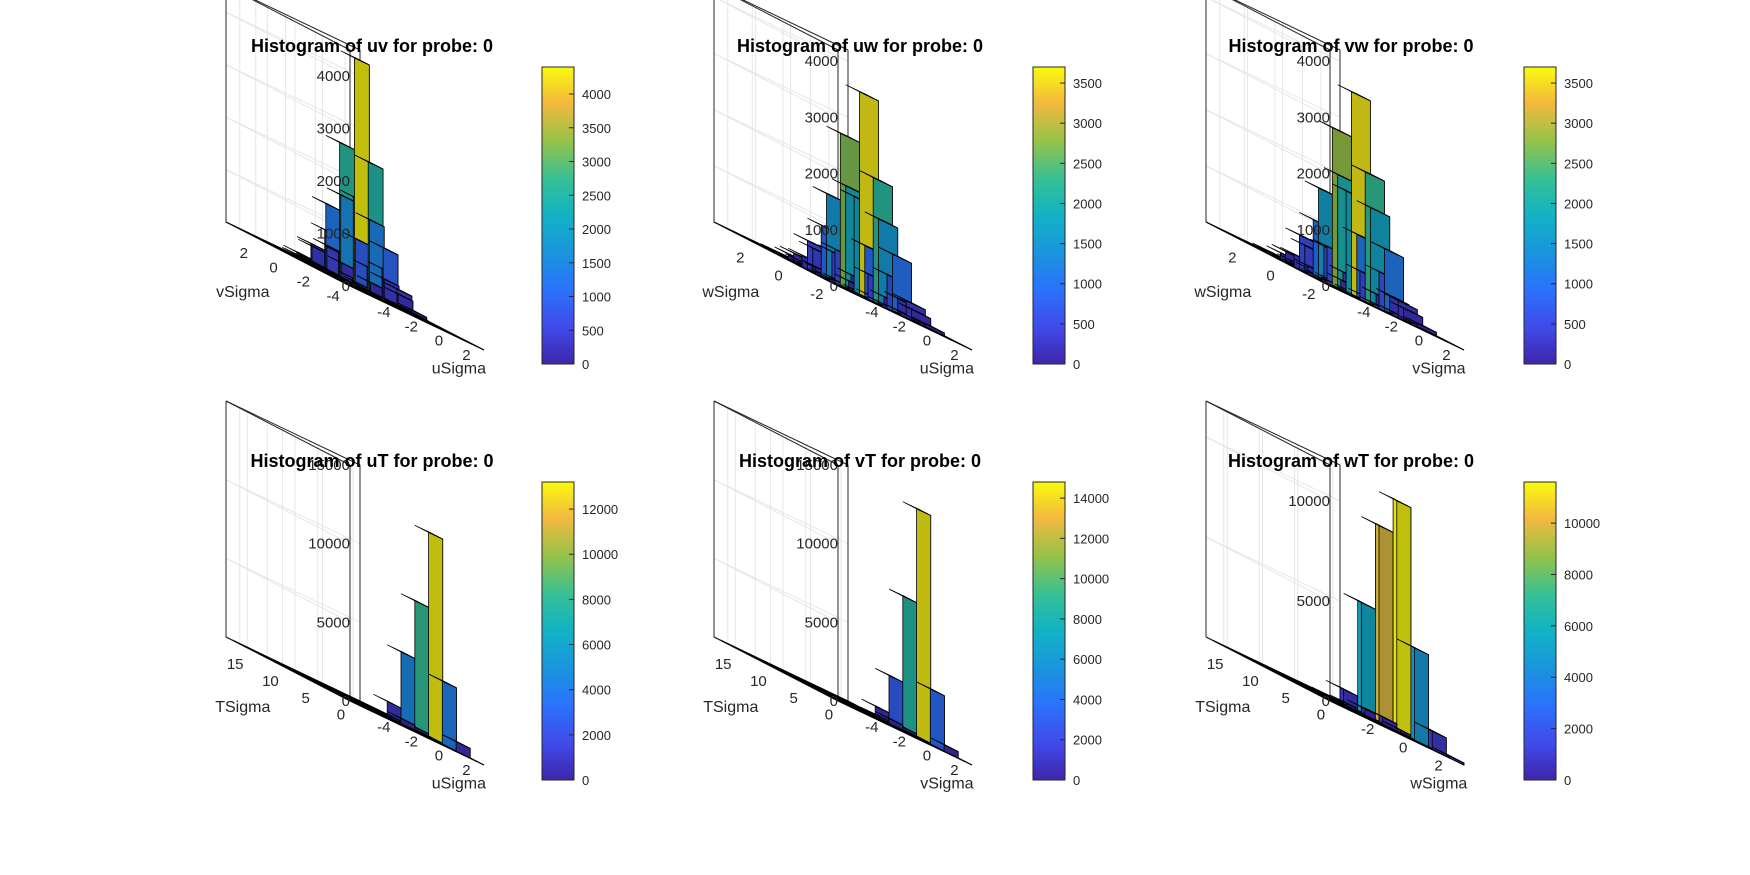  What do you see at coordinates (1215, 664) in the screenshot?
I see `y-tick-label: 15` at bounding box center [1215, 664].